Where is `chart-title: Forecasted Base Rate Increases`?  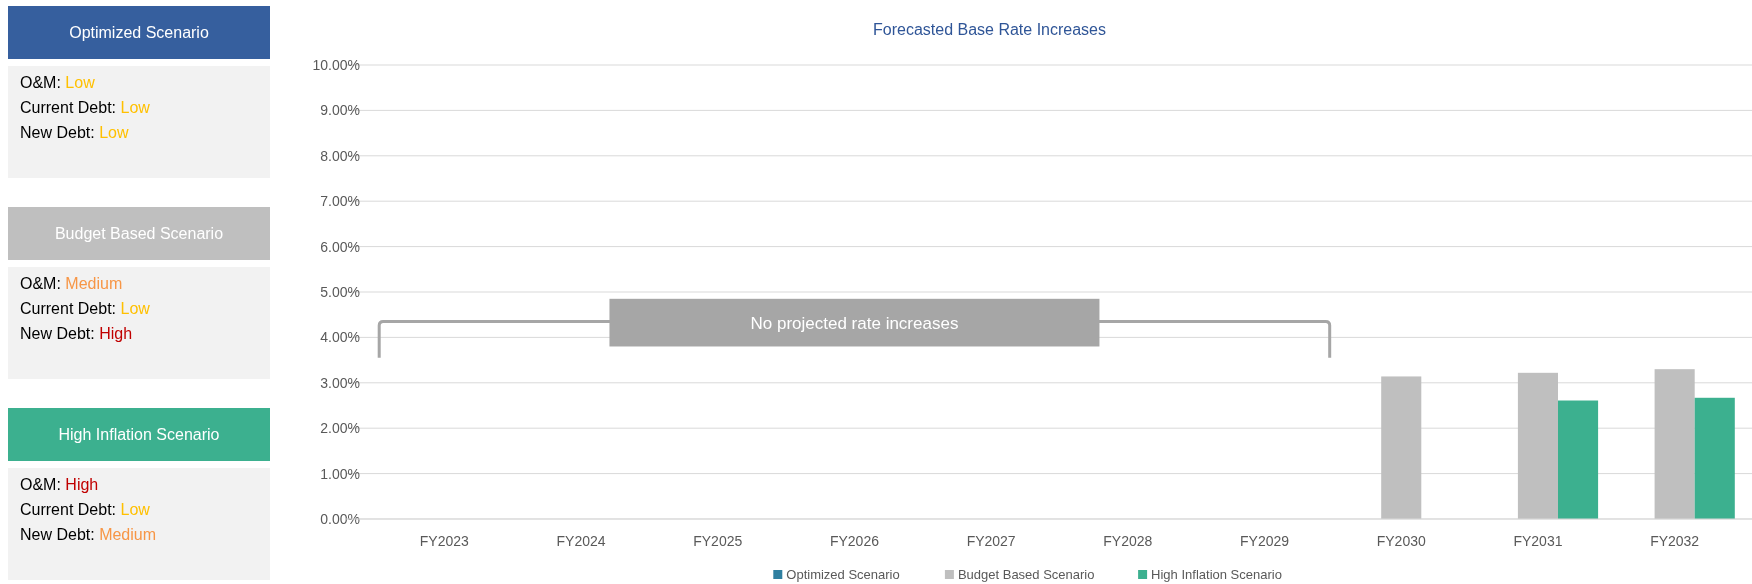
chart-title: Forecasted Base Rate Increases is located at coordinates (989, 29).